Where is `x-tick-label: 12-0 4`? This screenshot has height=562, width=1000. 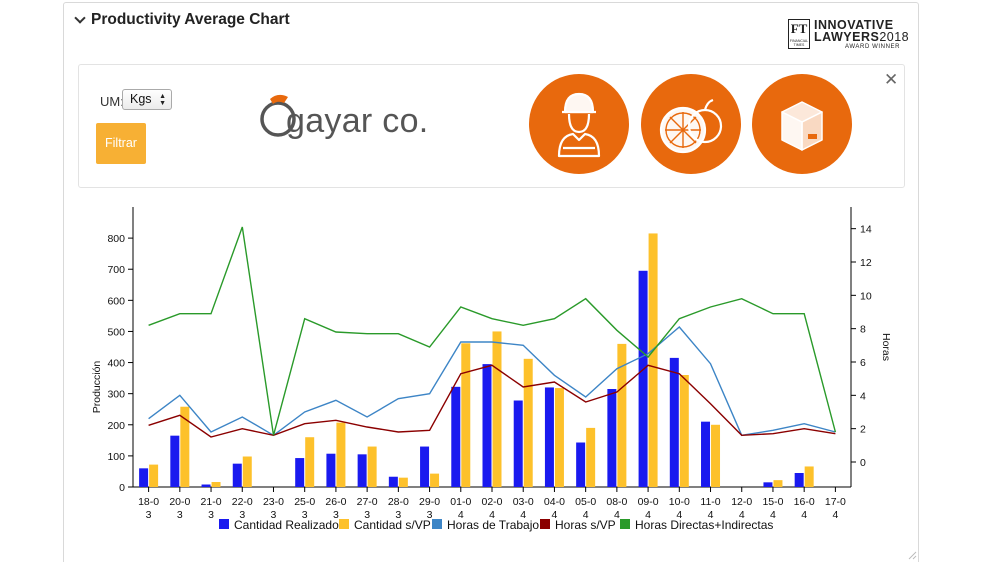 x-tick-label: 12-0 4 is located at coordinates (741, 508).